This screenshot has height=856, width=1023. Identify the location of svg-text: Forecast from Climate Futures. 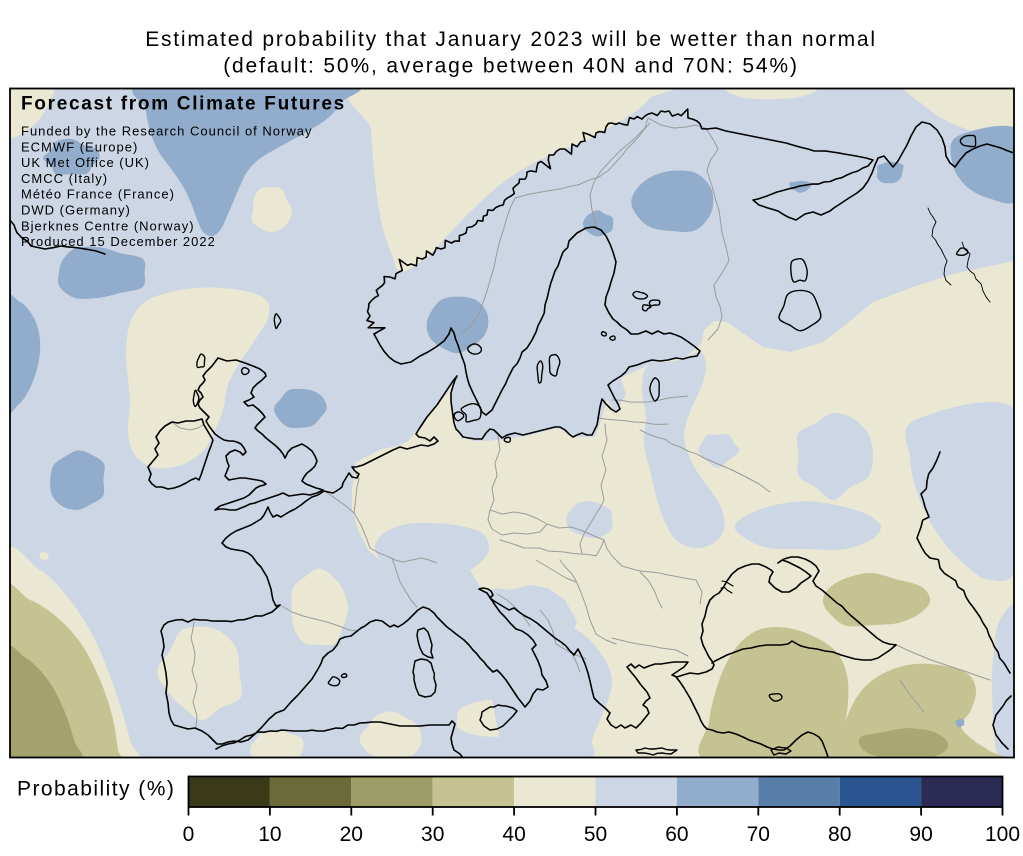
(183, 104).